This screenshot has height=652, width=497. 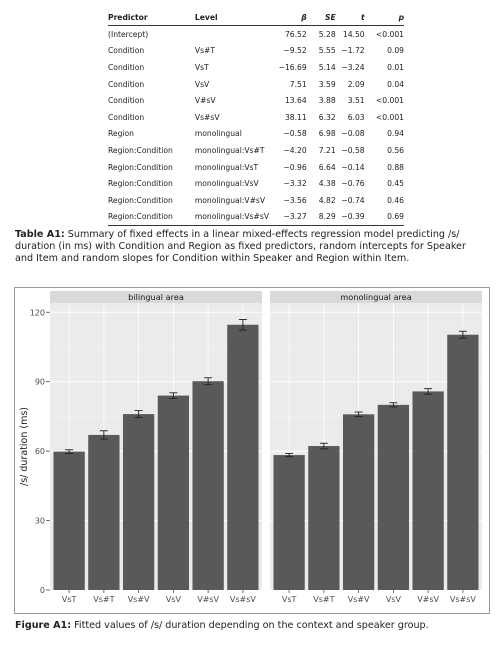 I want to click on y-tick-label: 0, so click(x=42, y=590).